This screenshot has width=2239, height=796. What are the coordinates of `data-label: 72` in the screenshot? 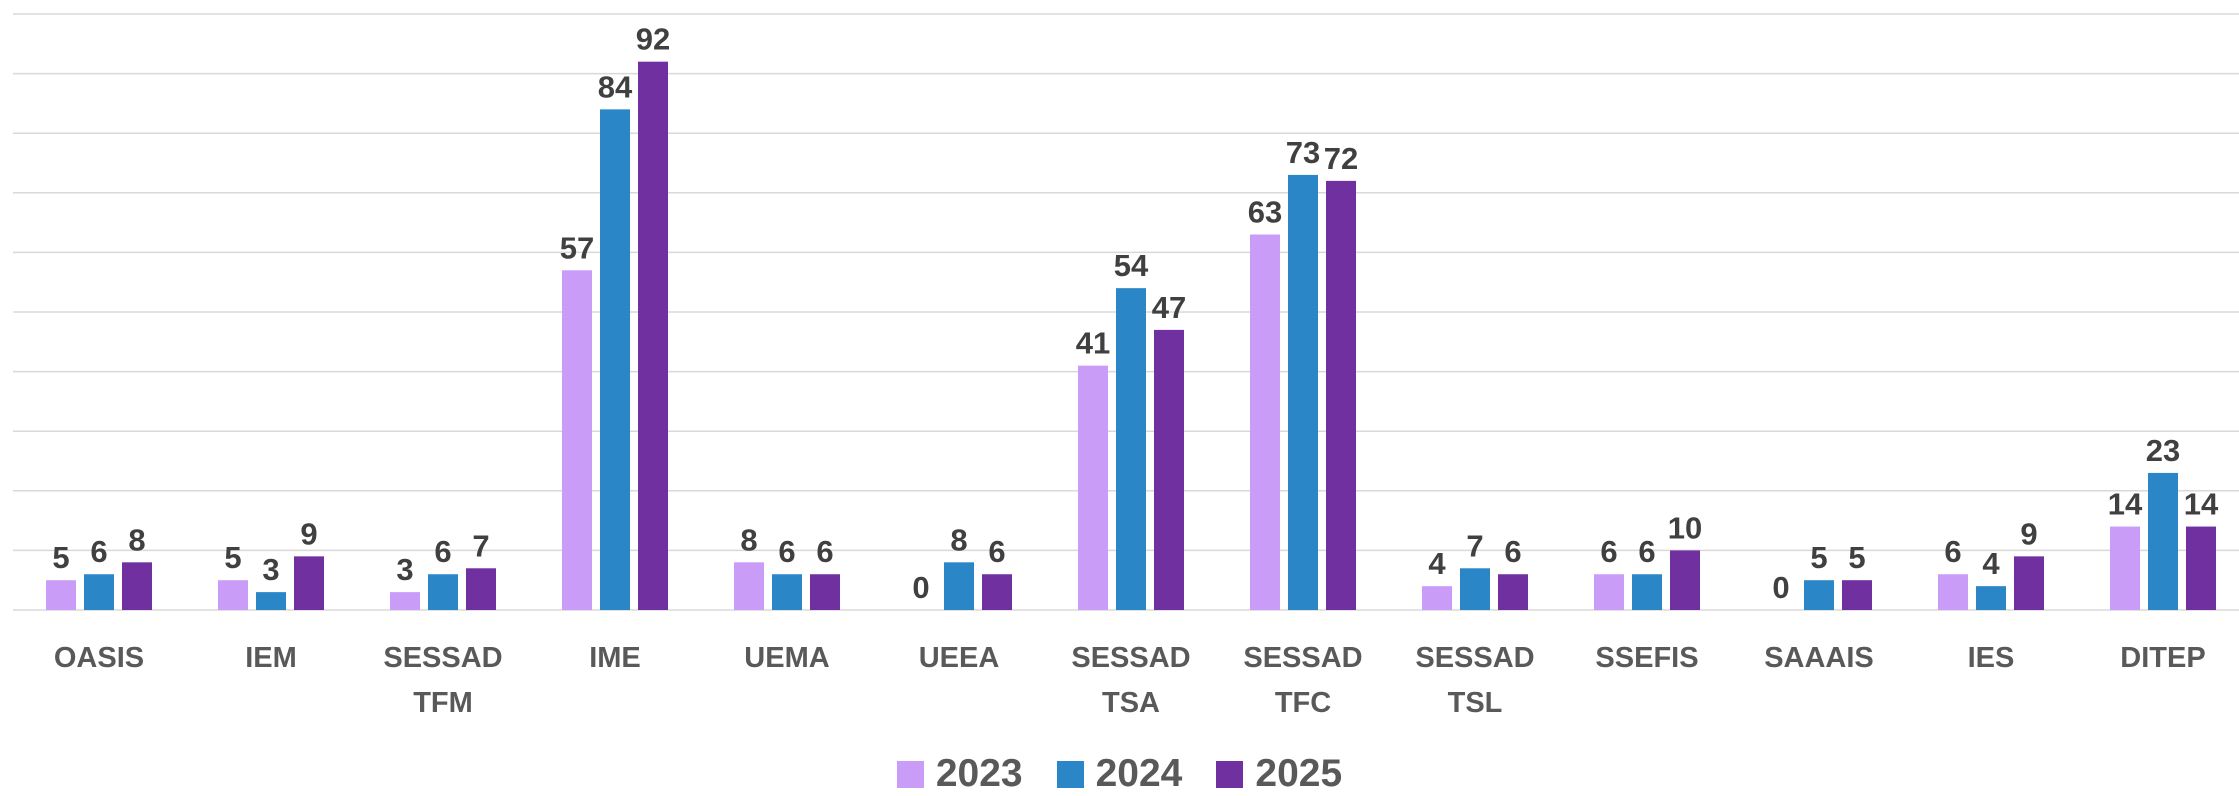 It's located at (1341, 158).